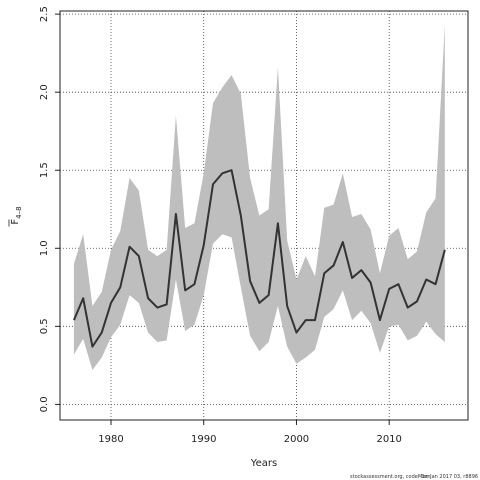 The height and width of the screenshot is (480, 480). What do you see at coordinates (44, 92) in the screenshot?
I see `y-tick-label: 2.0` at bounding box center [44, 92].